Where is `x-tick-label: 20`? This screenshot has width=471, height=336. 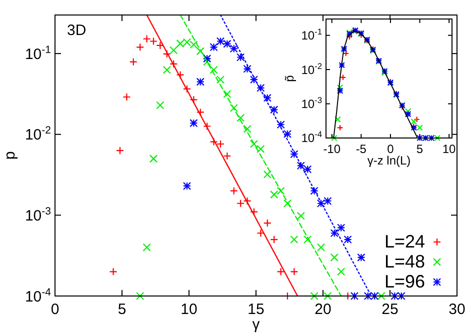
x-tick-label: 20 is located at coordinates (323, 309).